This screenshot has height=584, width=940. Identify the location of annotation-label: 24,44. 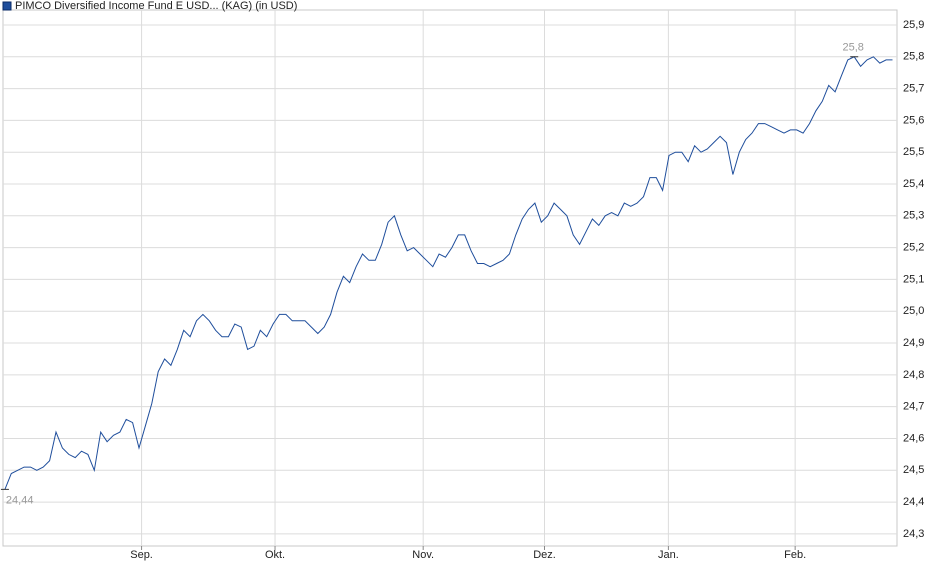
(20, 500).